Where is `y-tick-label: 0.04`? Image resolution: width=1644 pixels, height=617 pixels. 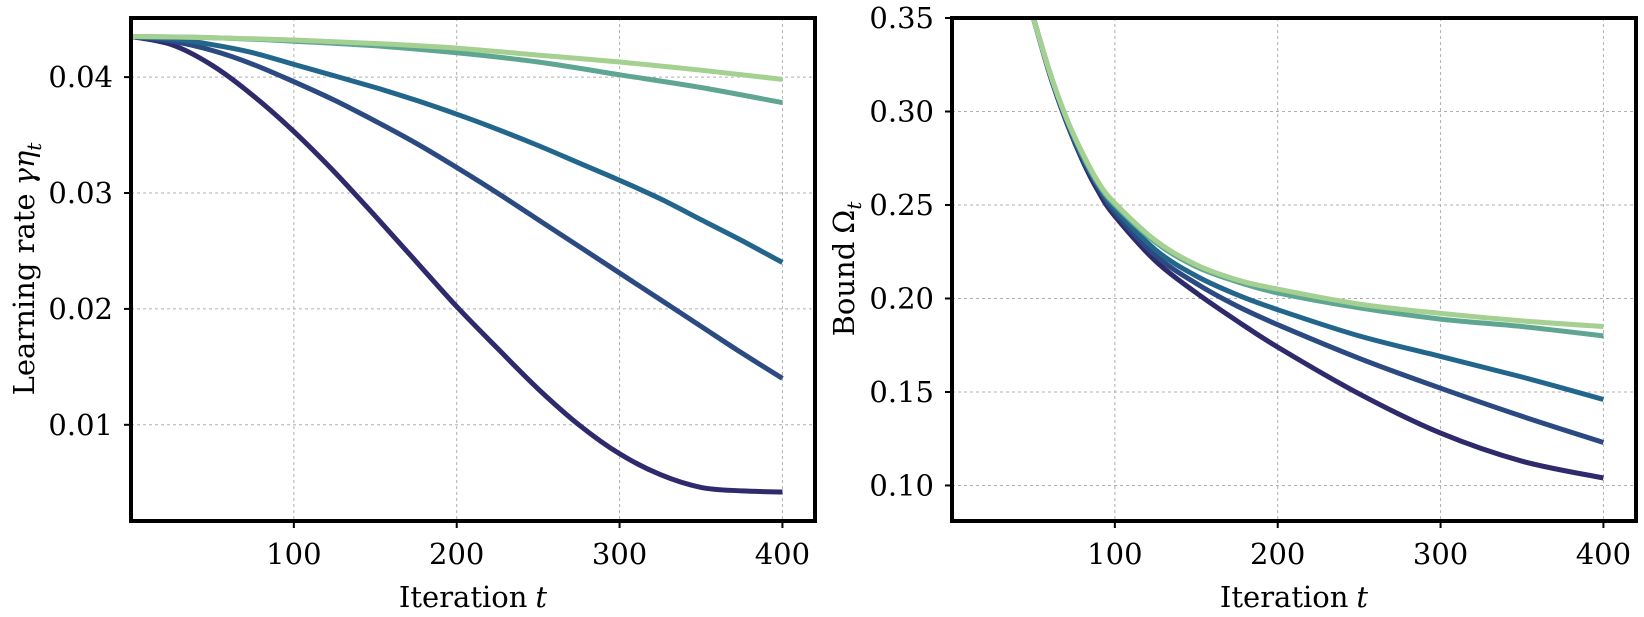 y-tick-label: 0.04 is located at coordinates (80, 77).